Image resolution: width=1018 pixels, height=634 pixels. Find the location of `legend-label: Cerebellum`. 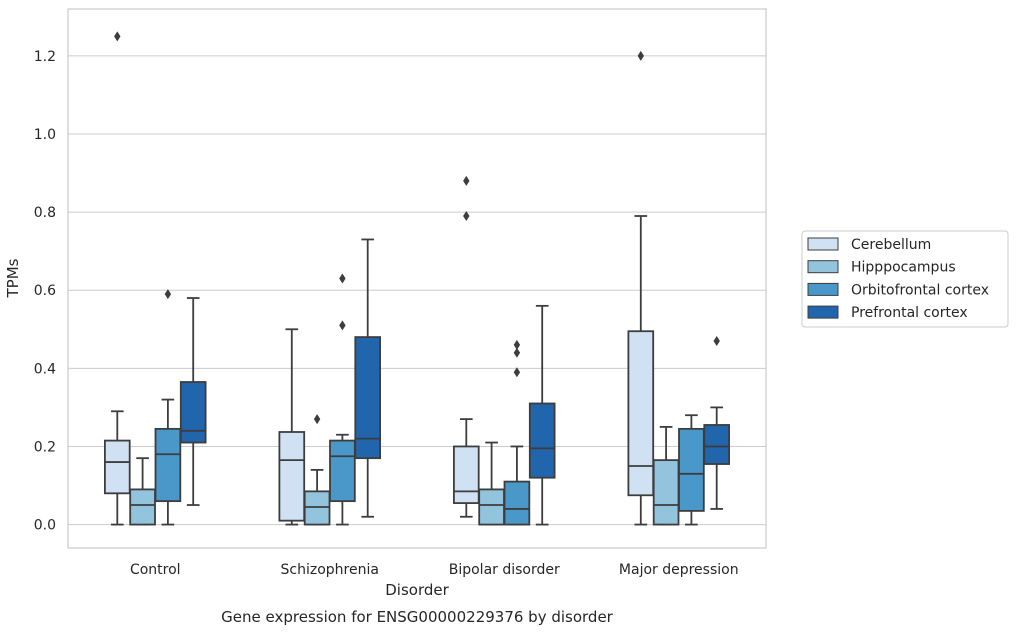

legend-label: Cerebellum is located at coordinates (891, 245).